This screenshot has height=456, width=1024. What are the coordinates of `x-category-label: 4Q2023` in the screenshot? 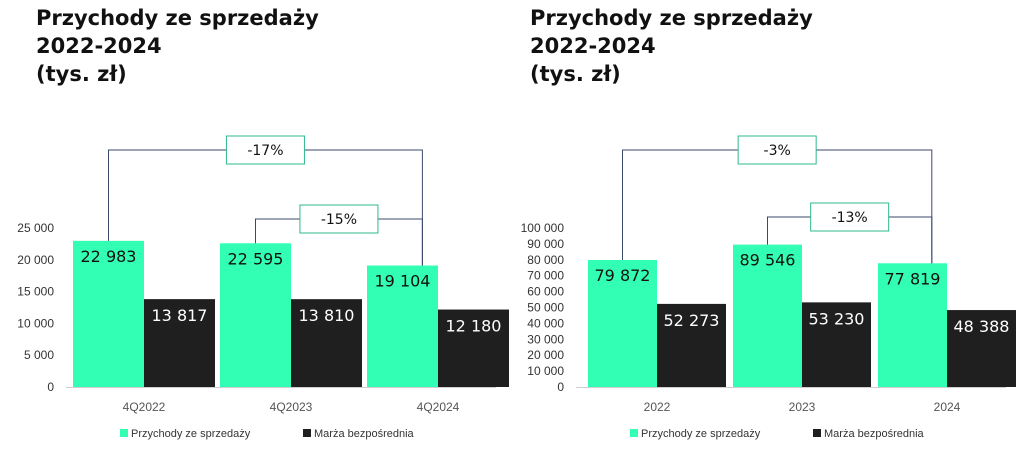 It's located at (291, 407).